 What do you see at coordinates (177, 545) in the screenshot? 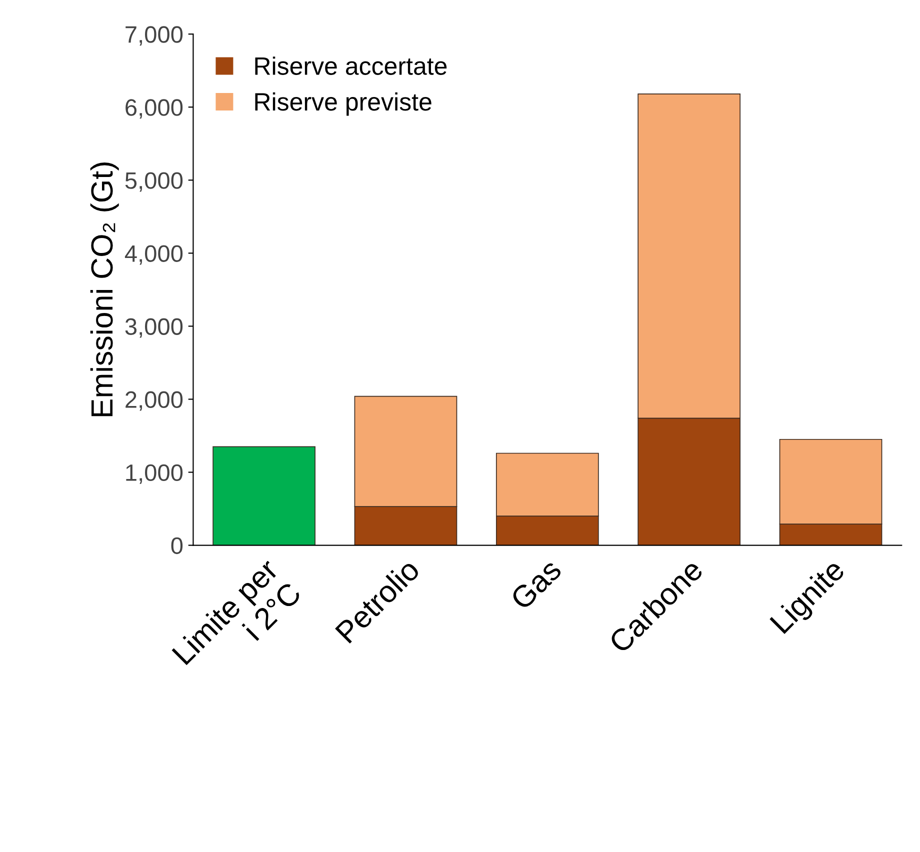
I see `y-tick-label: 0` at bounding box center [177, 545].